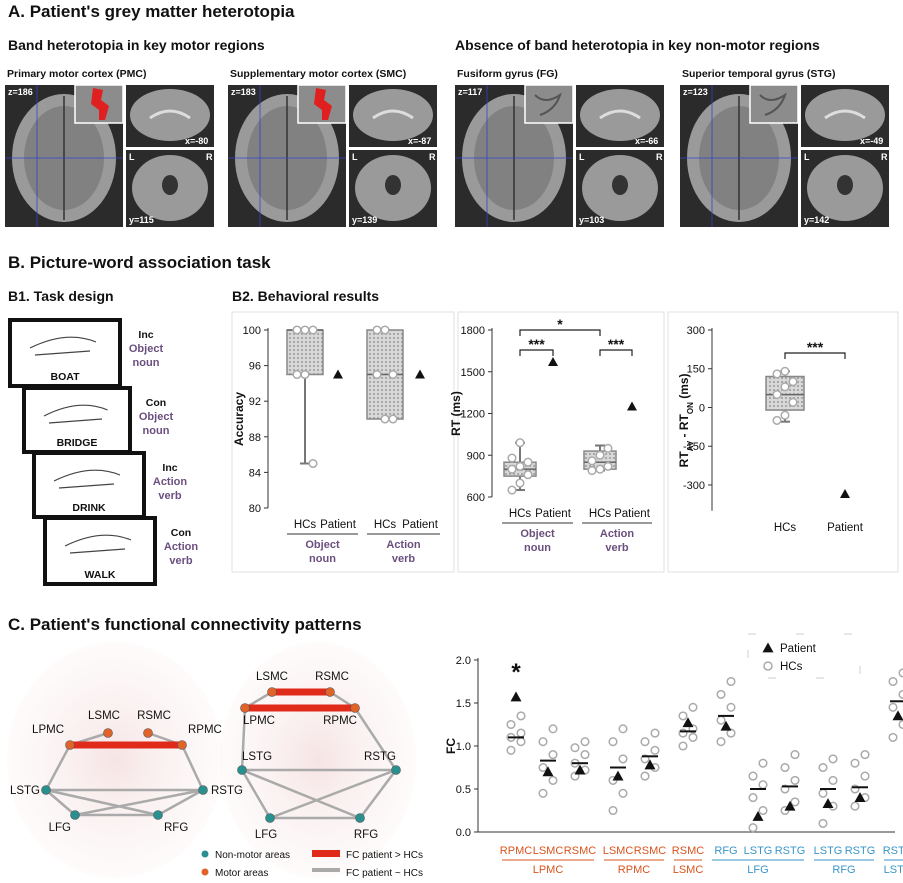 Image resolution: width=903 pixels, height=883 pixels. Describe the element at coordinates (884, 157) in the screenshot. I see `orientation: R` at that location.